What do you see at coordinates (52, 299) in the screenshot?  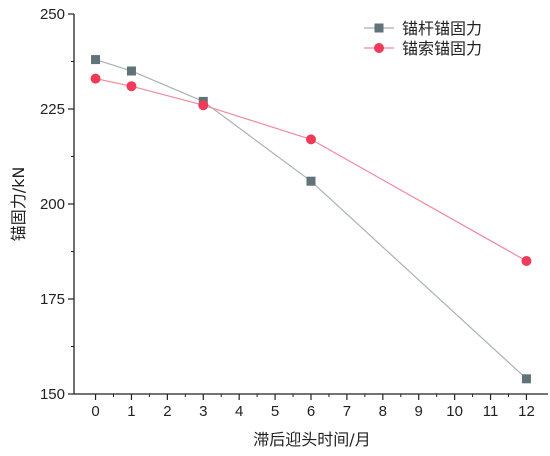 I see `y-tick-label: 175` at bounding box center [52, 299].